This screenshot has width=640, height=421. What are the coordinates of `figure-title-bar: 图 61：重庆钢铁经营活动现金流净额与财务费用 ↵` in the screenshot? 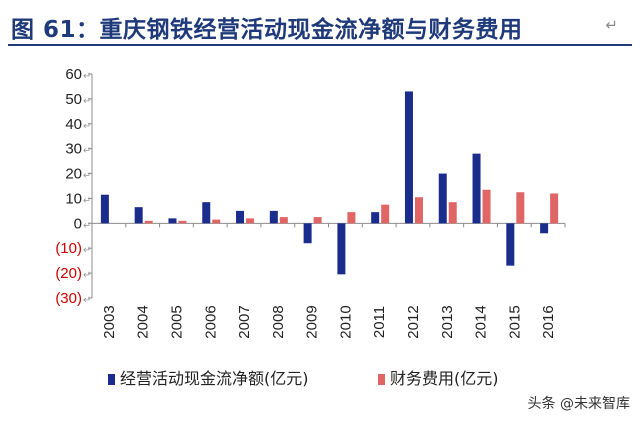 It's located at (320, 23).